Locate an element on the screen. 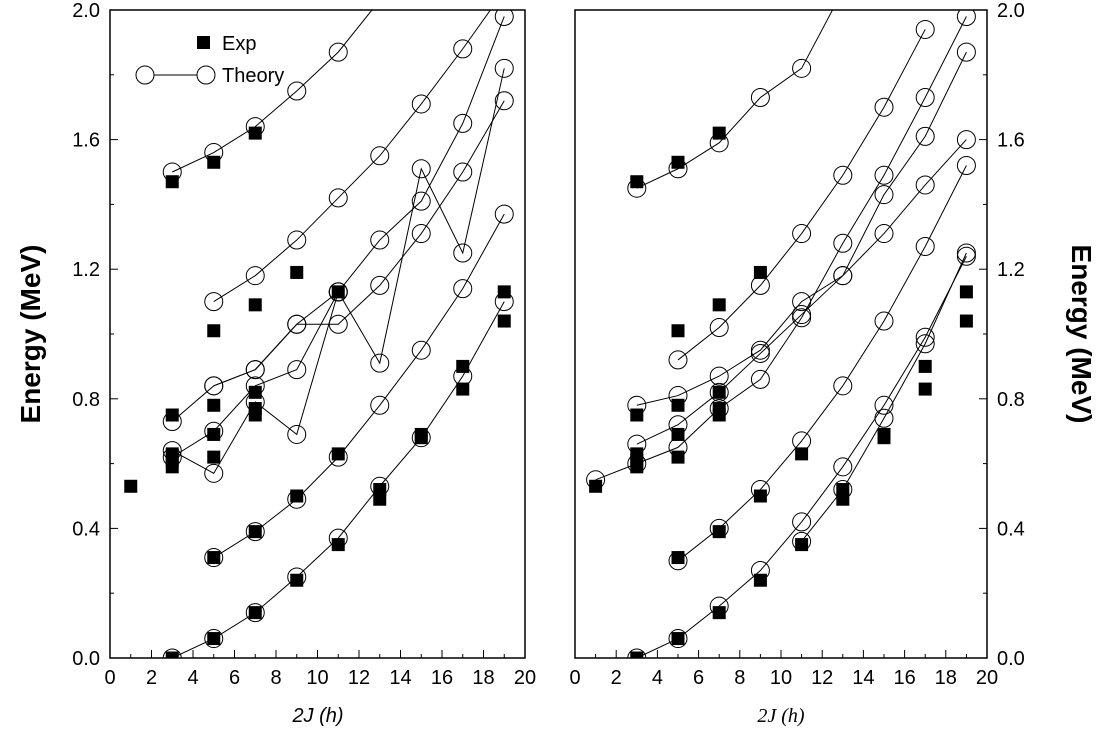  left-x-tick-label: 12 is located at coordinates (359, 678).